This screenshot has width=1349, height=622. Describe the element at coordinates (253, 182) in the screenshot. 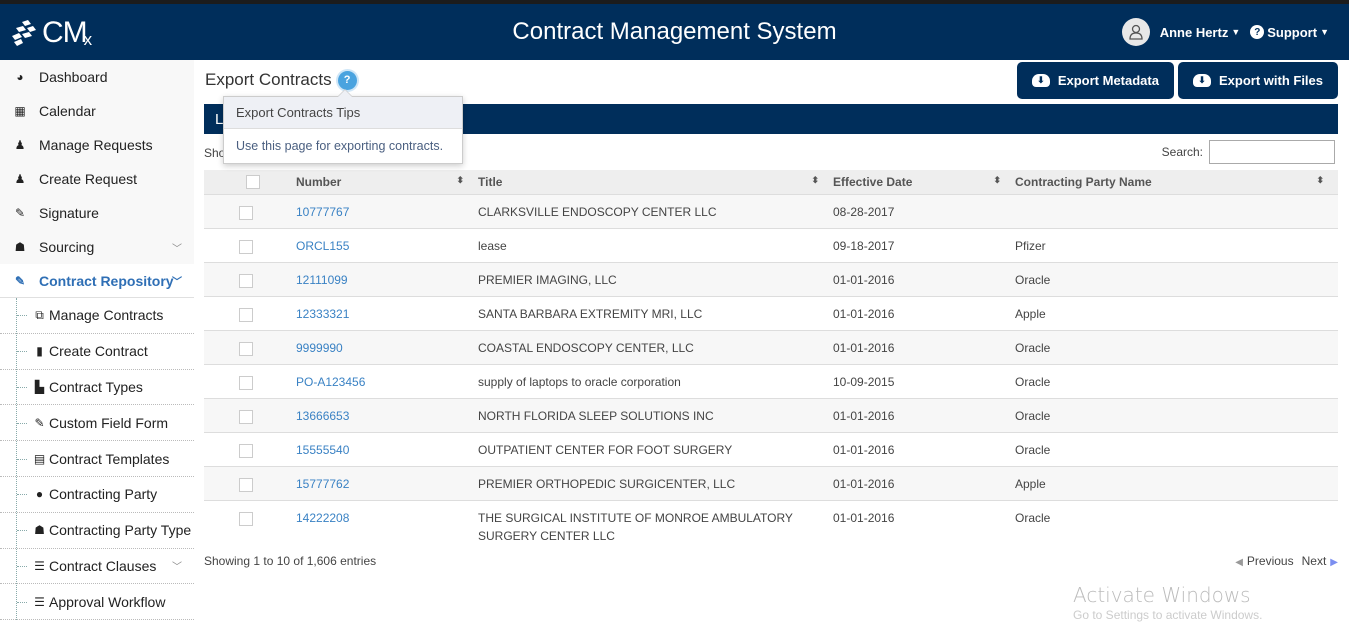

I see `select-all-checkbox` at that location.